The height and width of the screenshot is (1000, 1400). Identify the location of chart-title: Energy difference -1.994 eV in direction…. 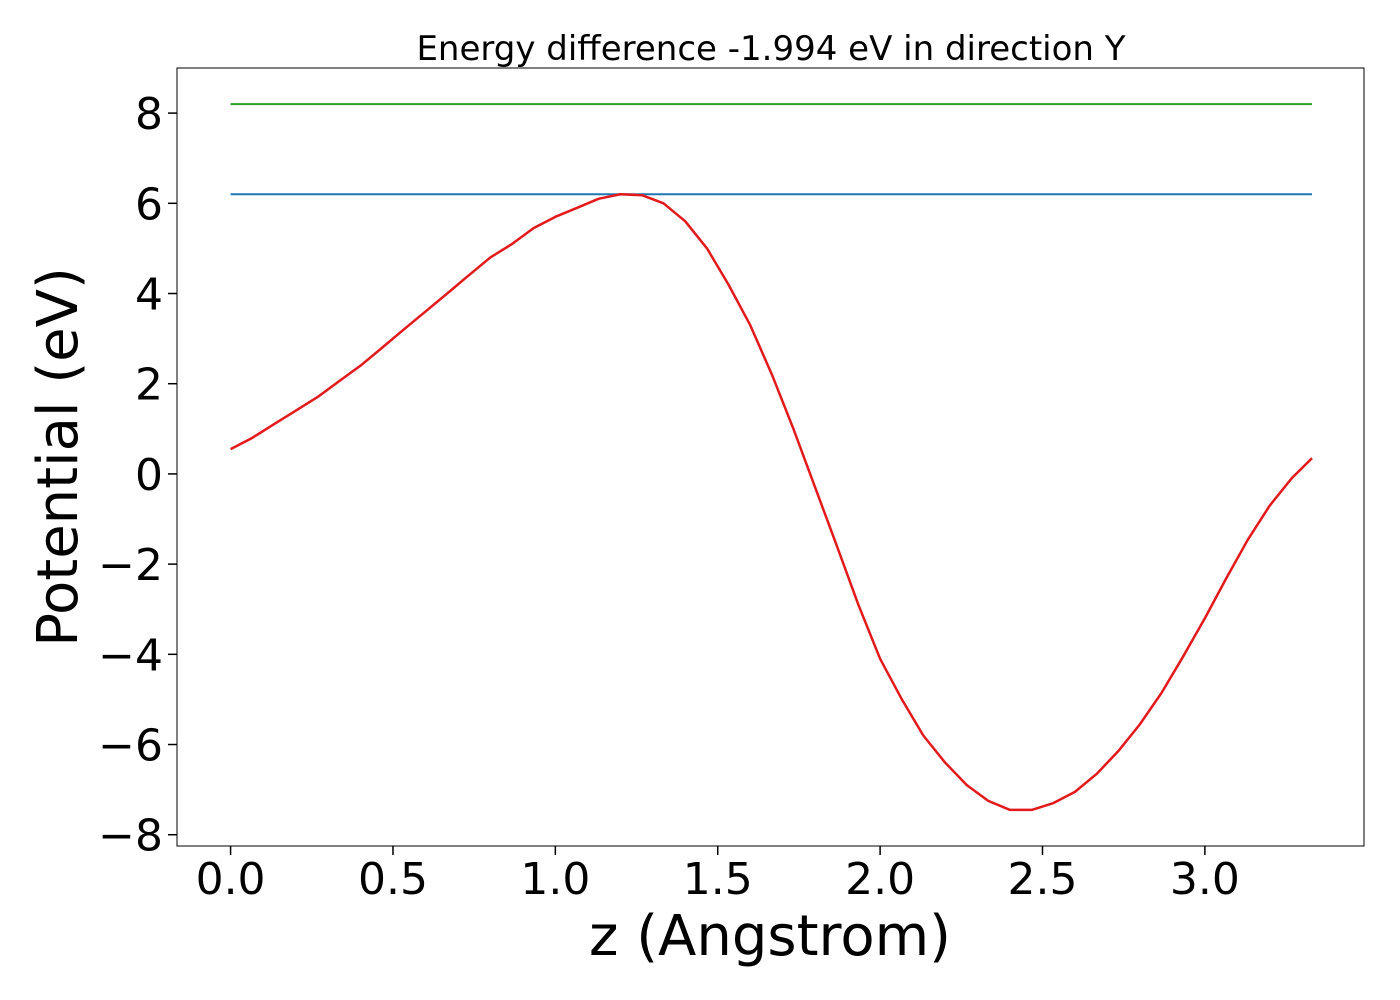
(770, 49).